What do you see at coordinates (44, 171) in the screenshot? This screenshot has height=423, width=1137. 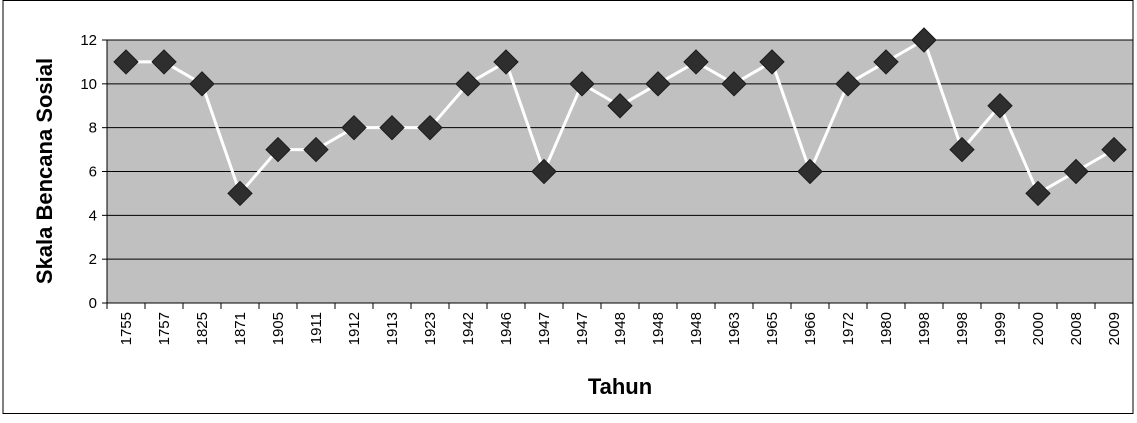 I see `y-axis-title: Skala Bencana Sosial` at bounding box center [44, 171].